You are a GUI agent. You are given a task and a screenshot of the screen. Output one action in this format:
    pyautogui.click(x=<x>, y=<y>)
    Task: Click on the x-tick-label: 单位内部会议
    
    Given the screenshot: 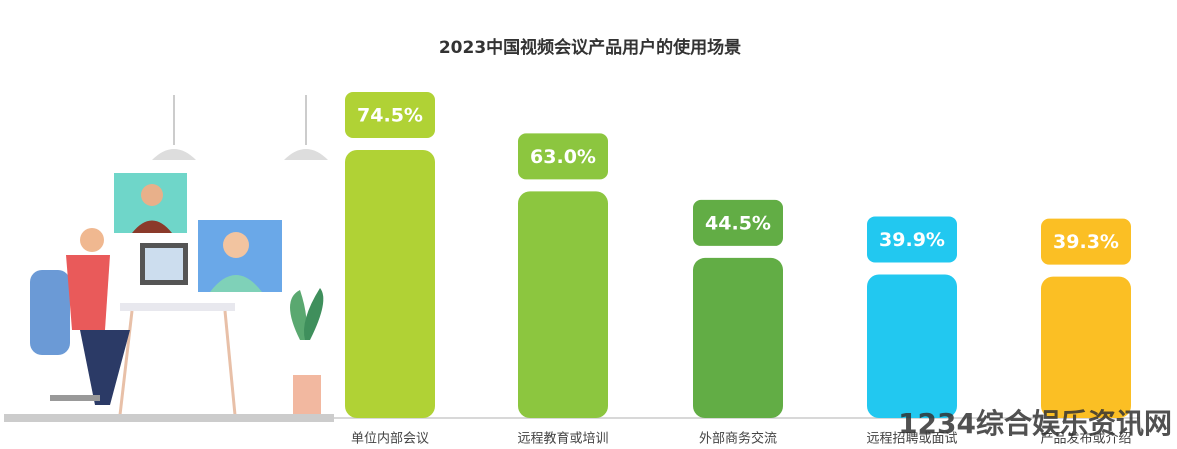 What is the action you would take?
    pyautogui.click(x=390, y=439)
    